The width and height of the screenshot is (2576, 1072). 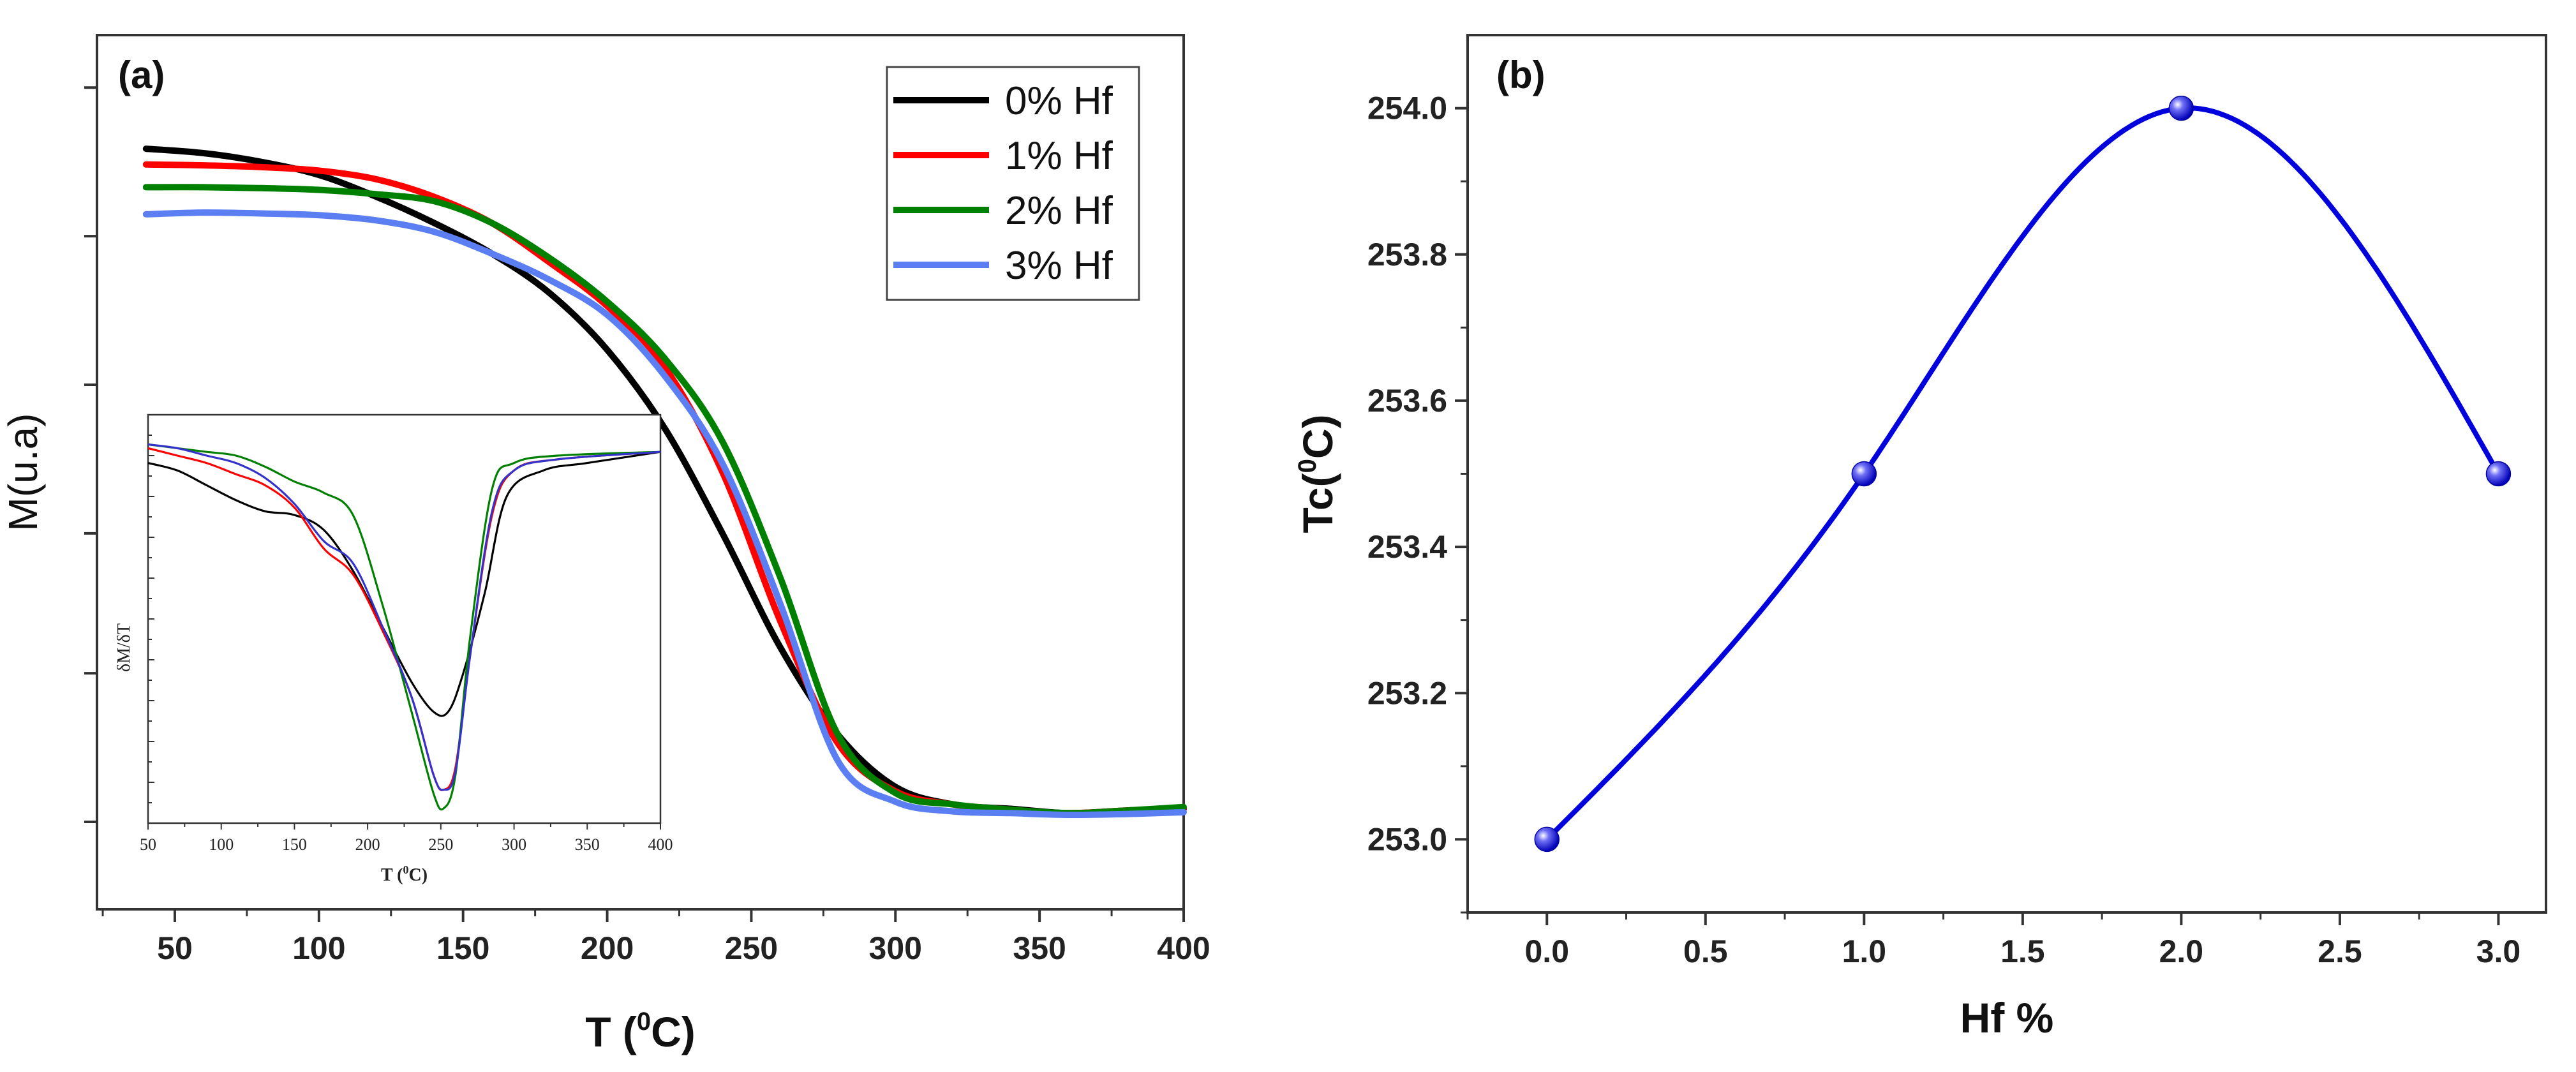 What do you see at coordinates (1407, 401) in the screenshot?
I see `y-tick-label: 253.6` at bounding box center [1407, 401].